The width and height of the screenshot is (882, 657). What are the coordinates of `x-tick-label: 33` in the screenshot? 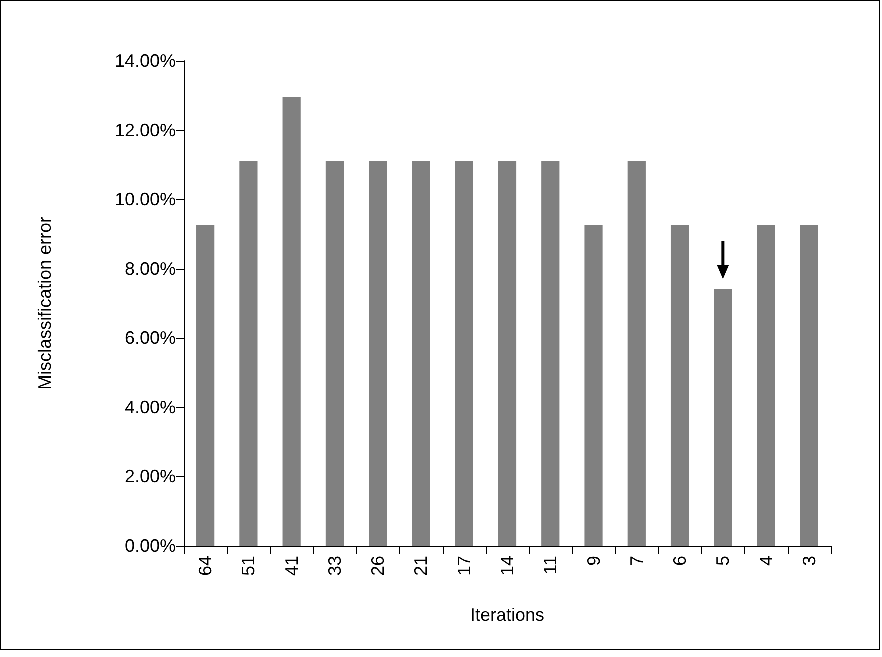 It's located at (334, 566).